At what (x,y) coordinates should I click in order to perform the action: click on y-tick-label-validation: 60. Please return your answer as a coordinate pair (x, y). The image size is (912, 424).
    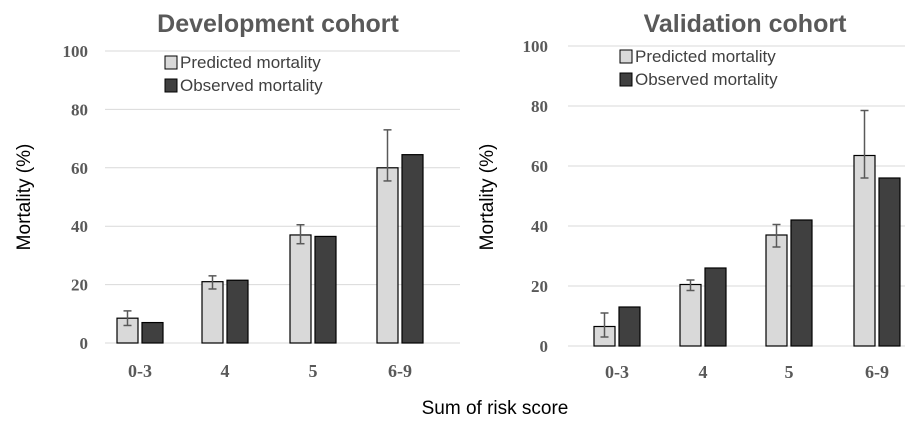
    Looking at the image, I should click on (539, 166).